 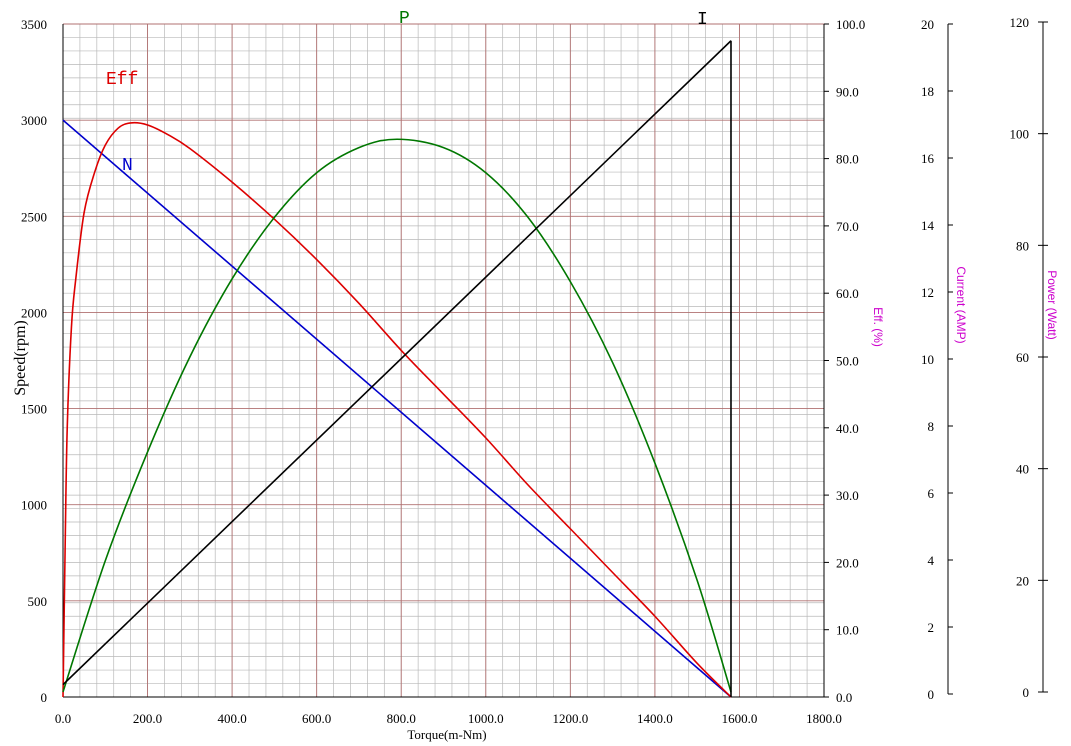 What do you see at coordinates (847, 495) in the screenshot?
I see `eff-tick-label: 30.0` at bounding box center [847, 495].